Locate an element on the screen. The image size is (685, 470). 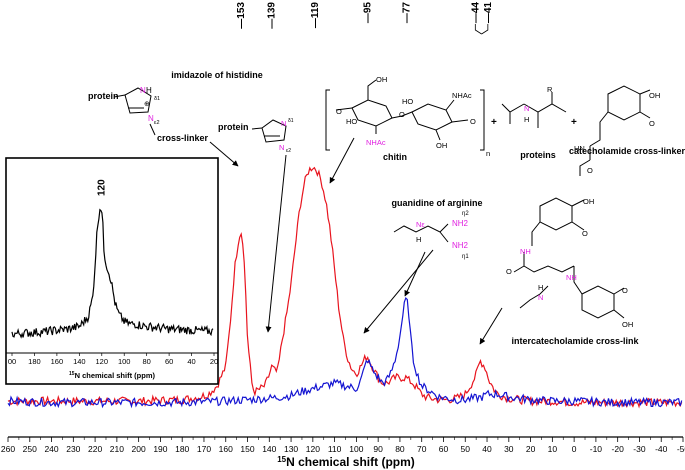
chitin-n-sub: n is located at coordinates (488, 153).